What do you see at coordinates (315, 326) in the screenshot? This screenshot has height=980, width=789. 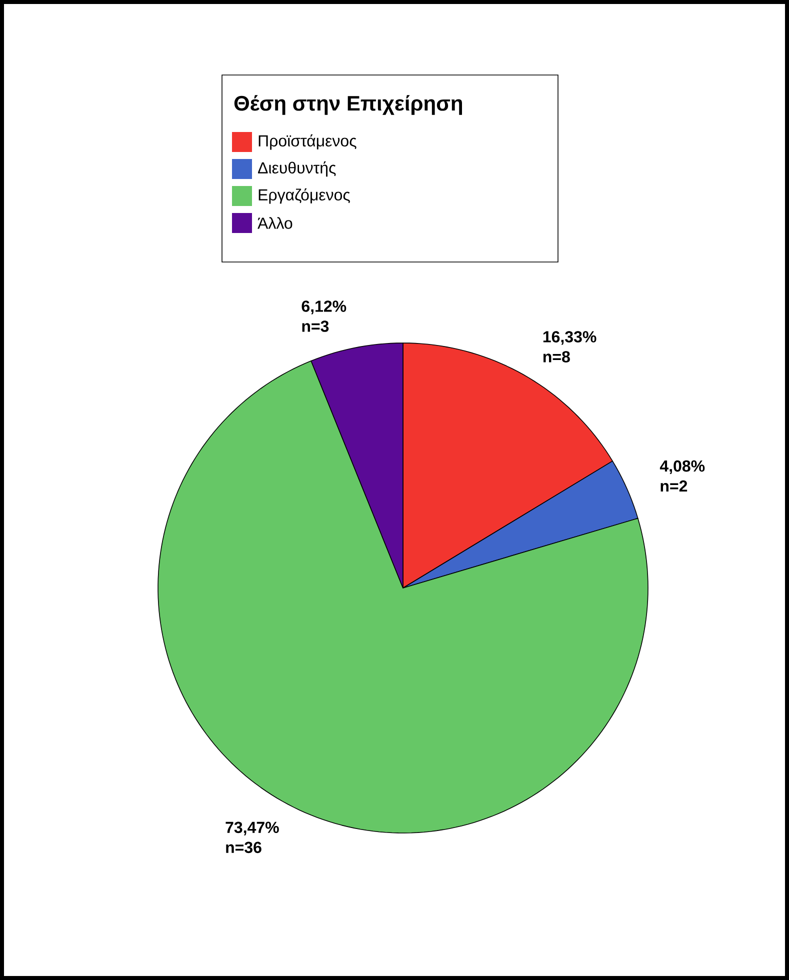 I see `text: n=3` at bounding box center [315, 326].